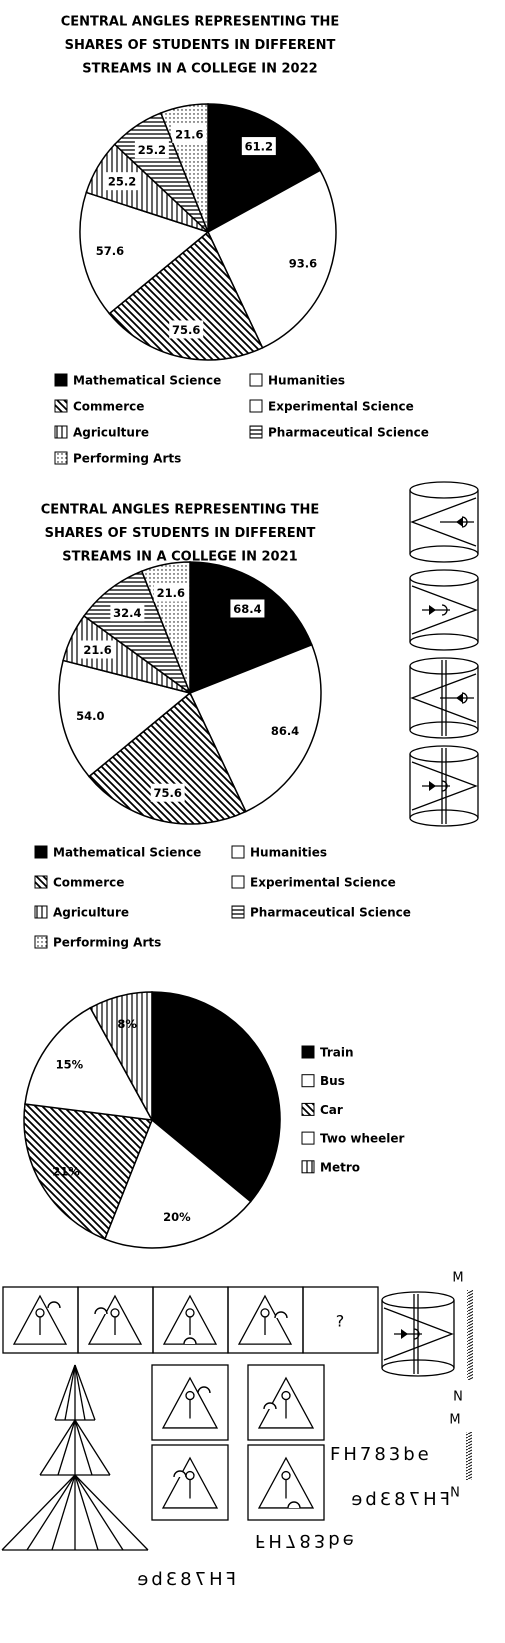  Describe the element at coordinates (127, 459) in the screenshot. I see `legend-label: Performing Arts` at that location.